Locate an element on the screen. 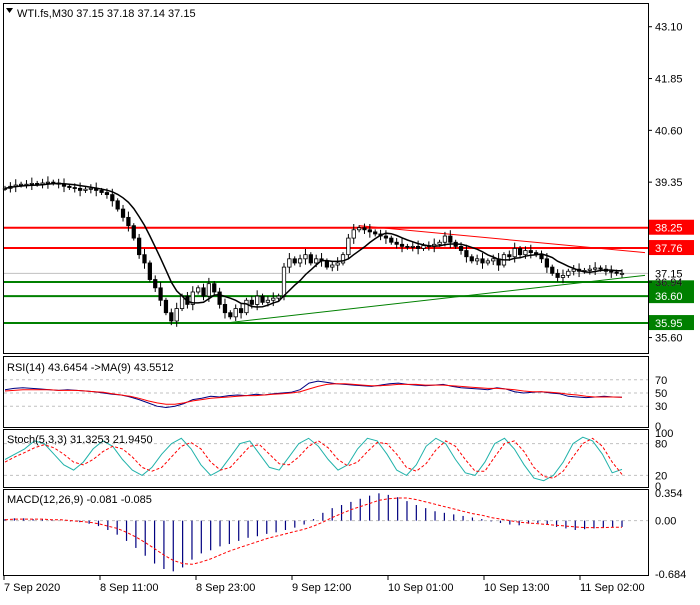 The height and width of the screenshot is (605, 700). stoch-panel-frame is located at coordinates (326, 458).